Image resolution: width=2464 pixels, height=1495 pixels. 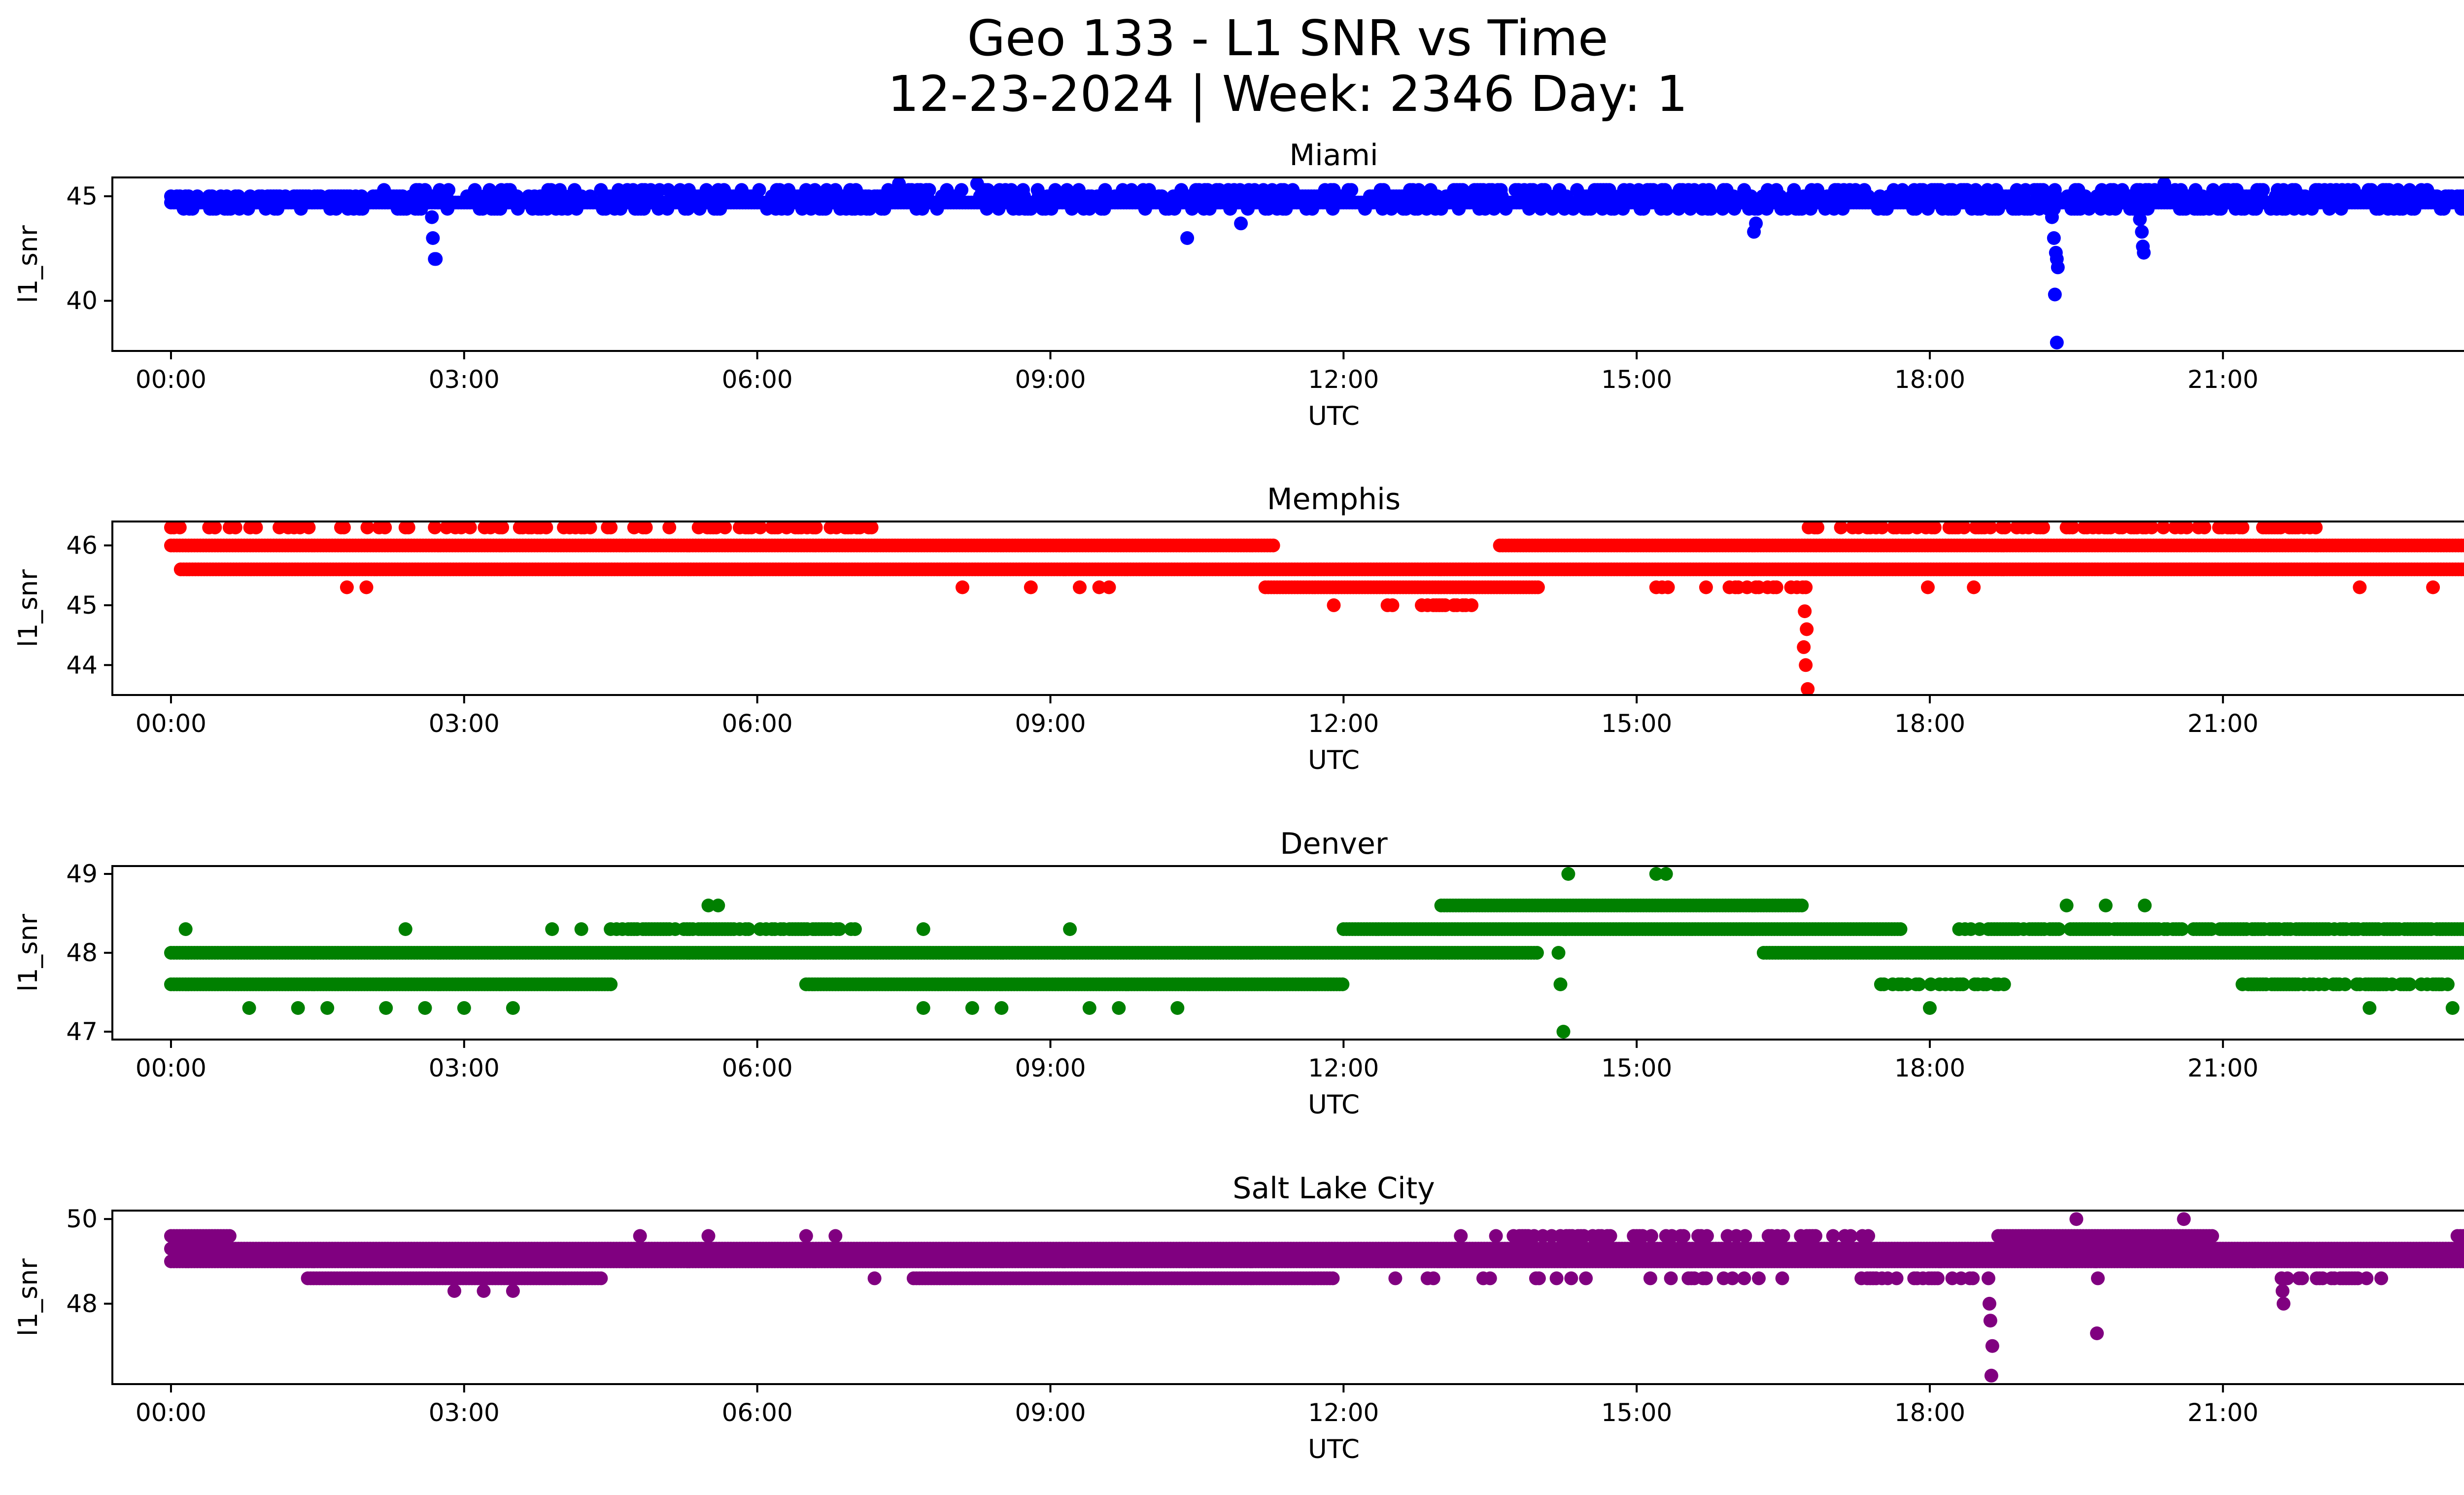 What do you see at coordinates (1929, 379) in the screenshot?
I see `x-tick-label: 18:00` at bounding box center [1929, 379].